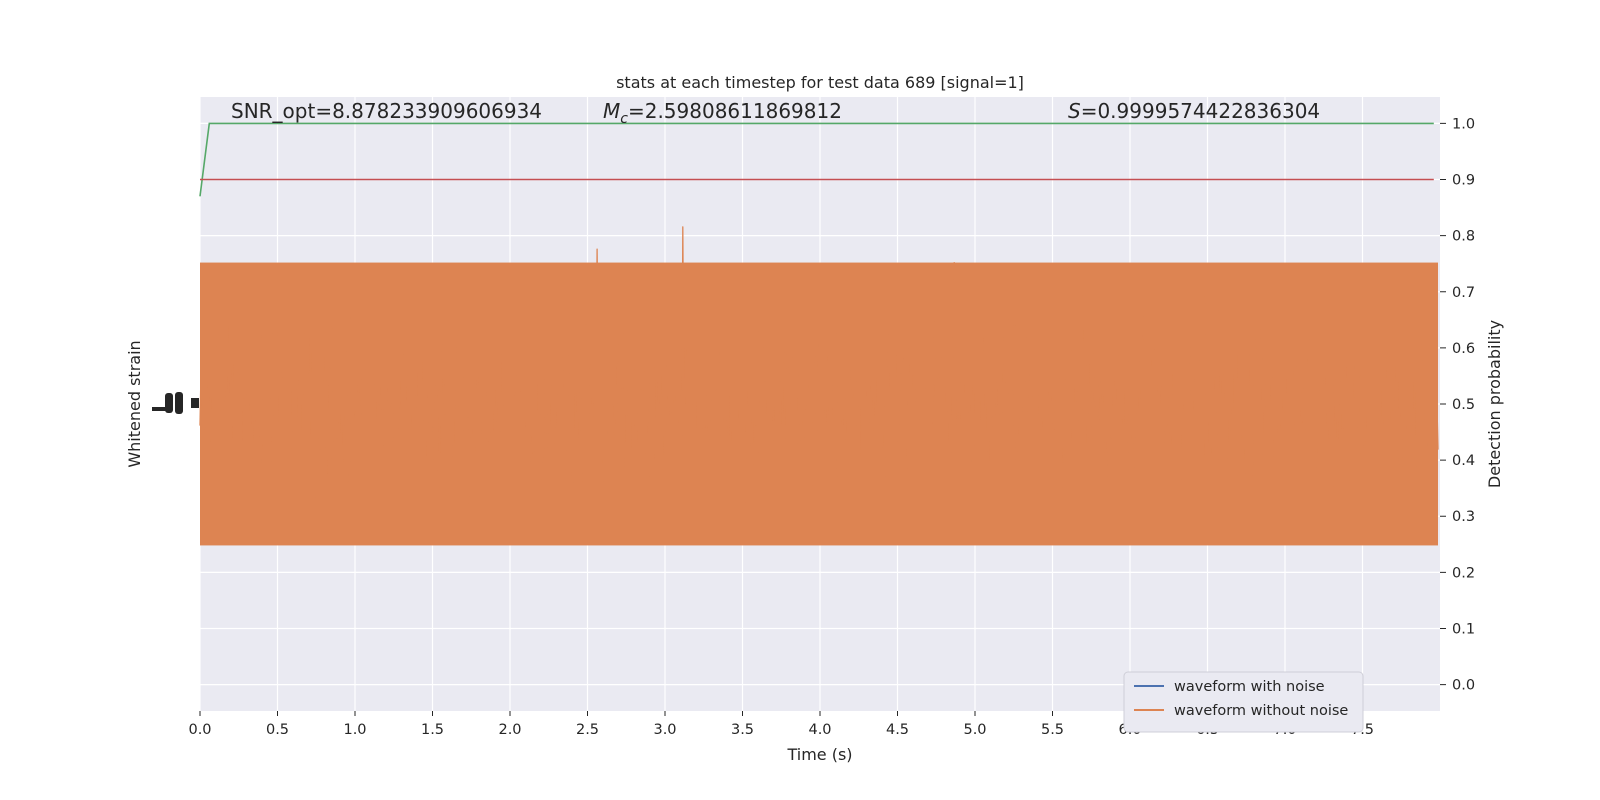 This screenshot has width=1600, height=800. What do you see at coordinates (587, 730) in the screenshot?
I see `x-tick-label-5: 2.5` at bounding box center [587, 730].